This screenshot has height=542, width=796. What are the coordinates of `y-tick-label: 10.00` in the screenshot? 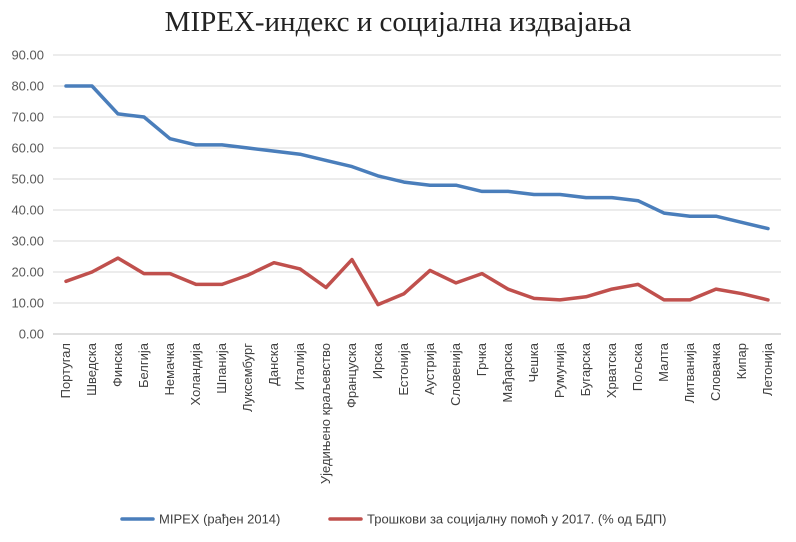 It's located at (27, 303).